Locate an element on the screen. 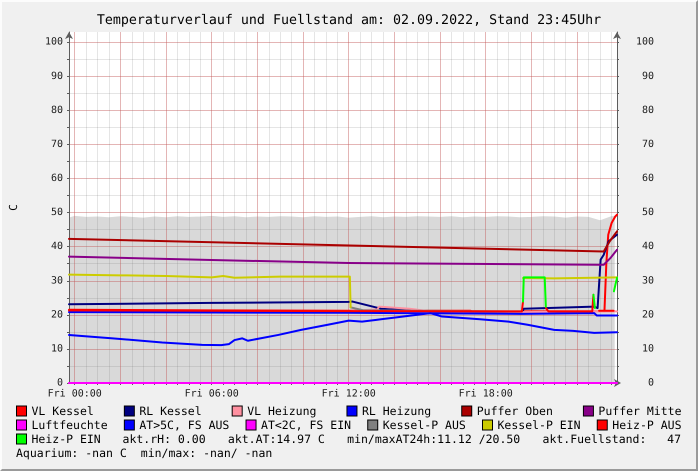 Image resolution: width=698 pixels, height=471 pixels. legend-label: Heiz-P AUS is located at coordinates (647, 425).